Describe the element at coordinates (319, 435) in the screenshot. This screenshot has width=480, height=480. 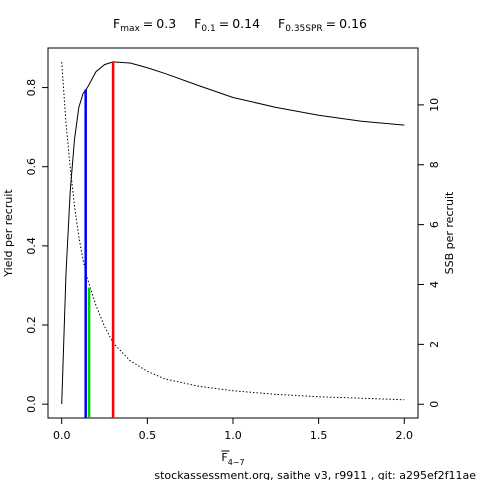
I see `x-tick-label: 1.5` at that location.